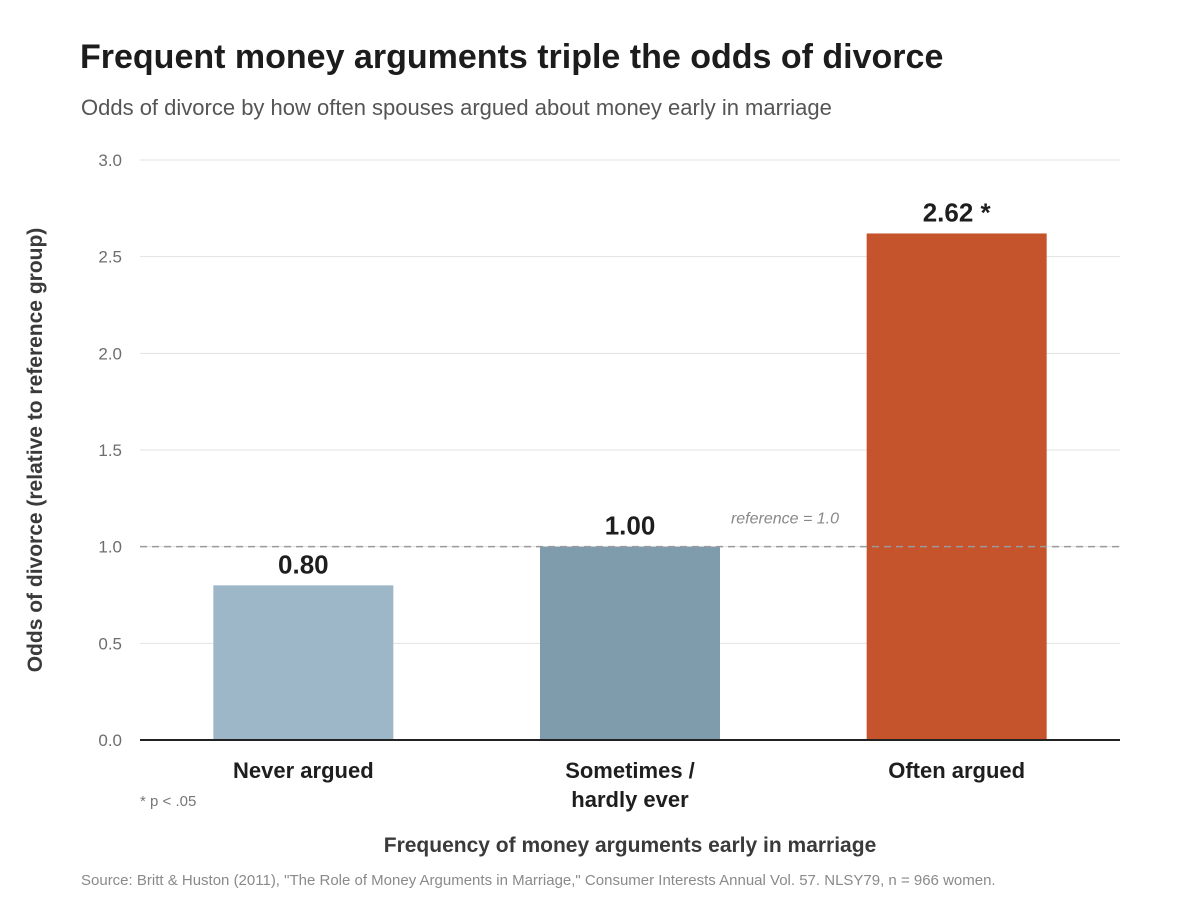 This screenshot has width=1200, height=900. I want to click on x-category-label: Sometimes /, so click(630, 770).